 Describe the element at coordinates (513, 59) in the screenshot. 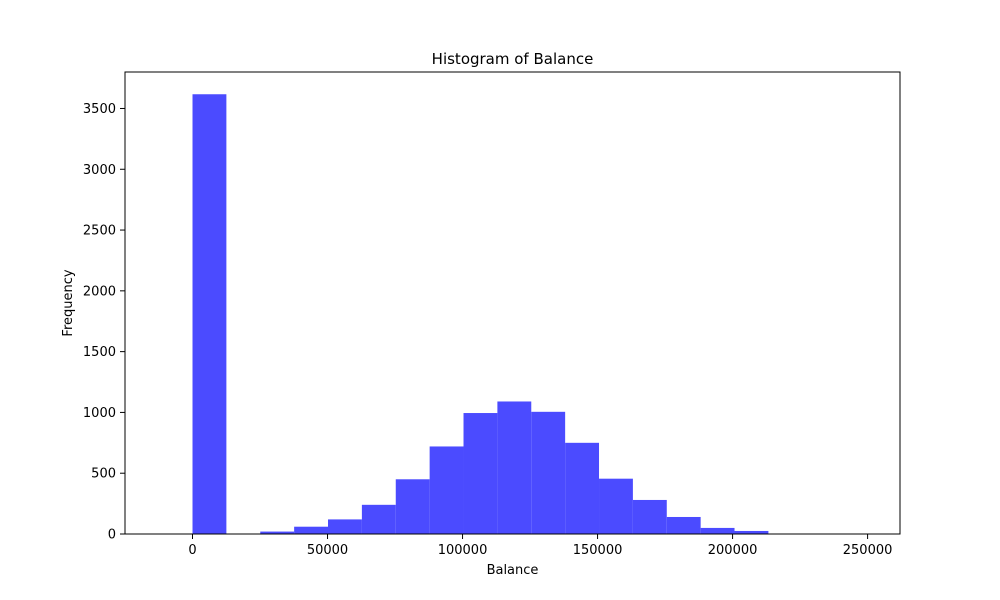

I see `chart-title: Histogram of Balance` at that location.